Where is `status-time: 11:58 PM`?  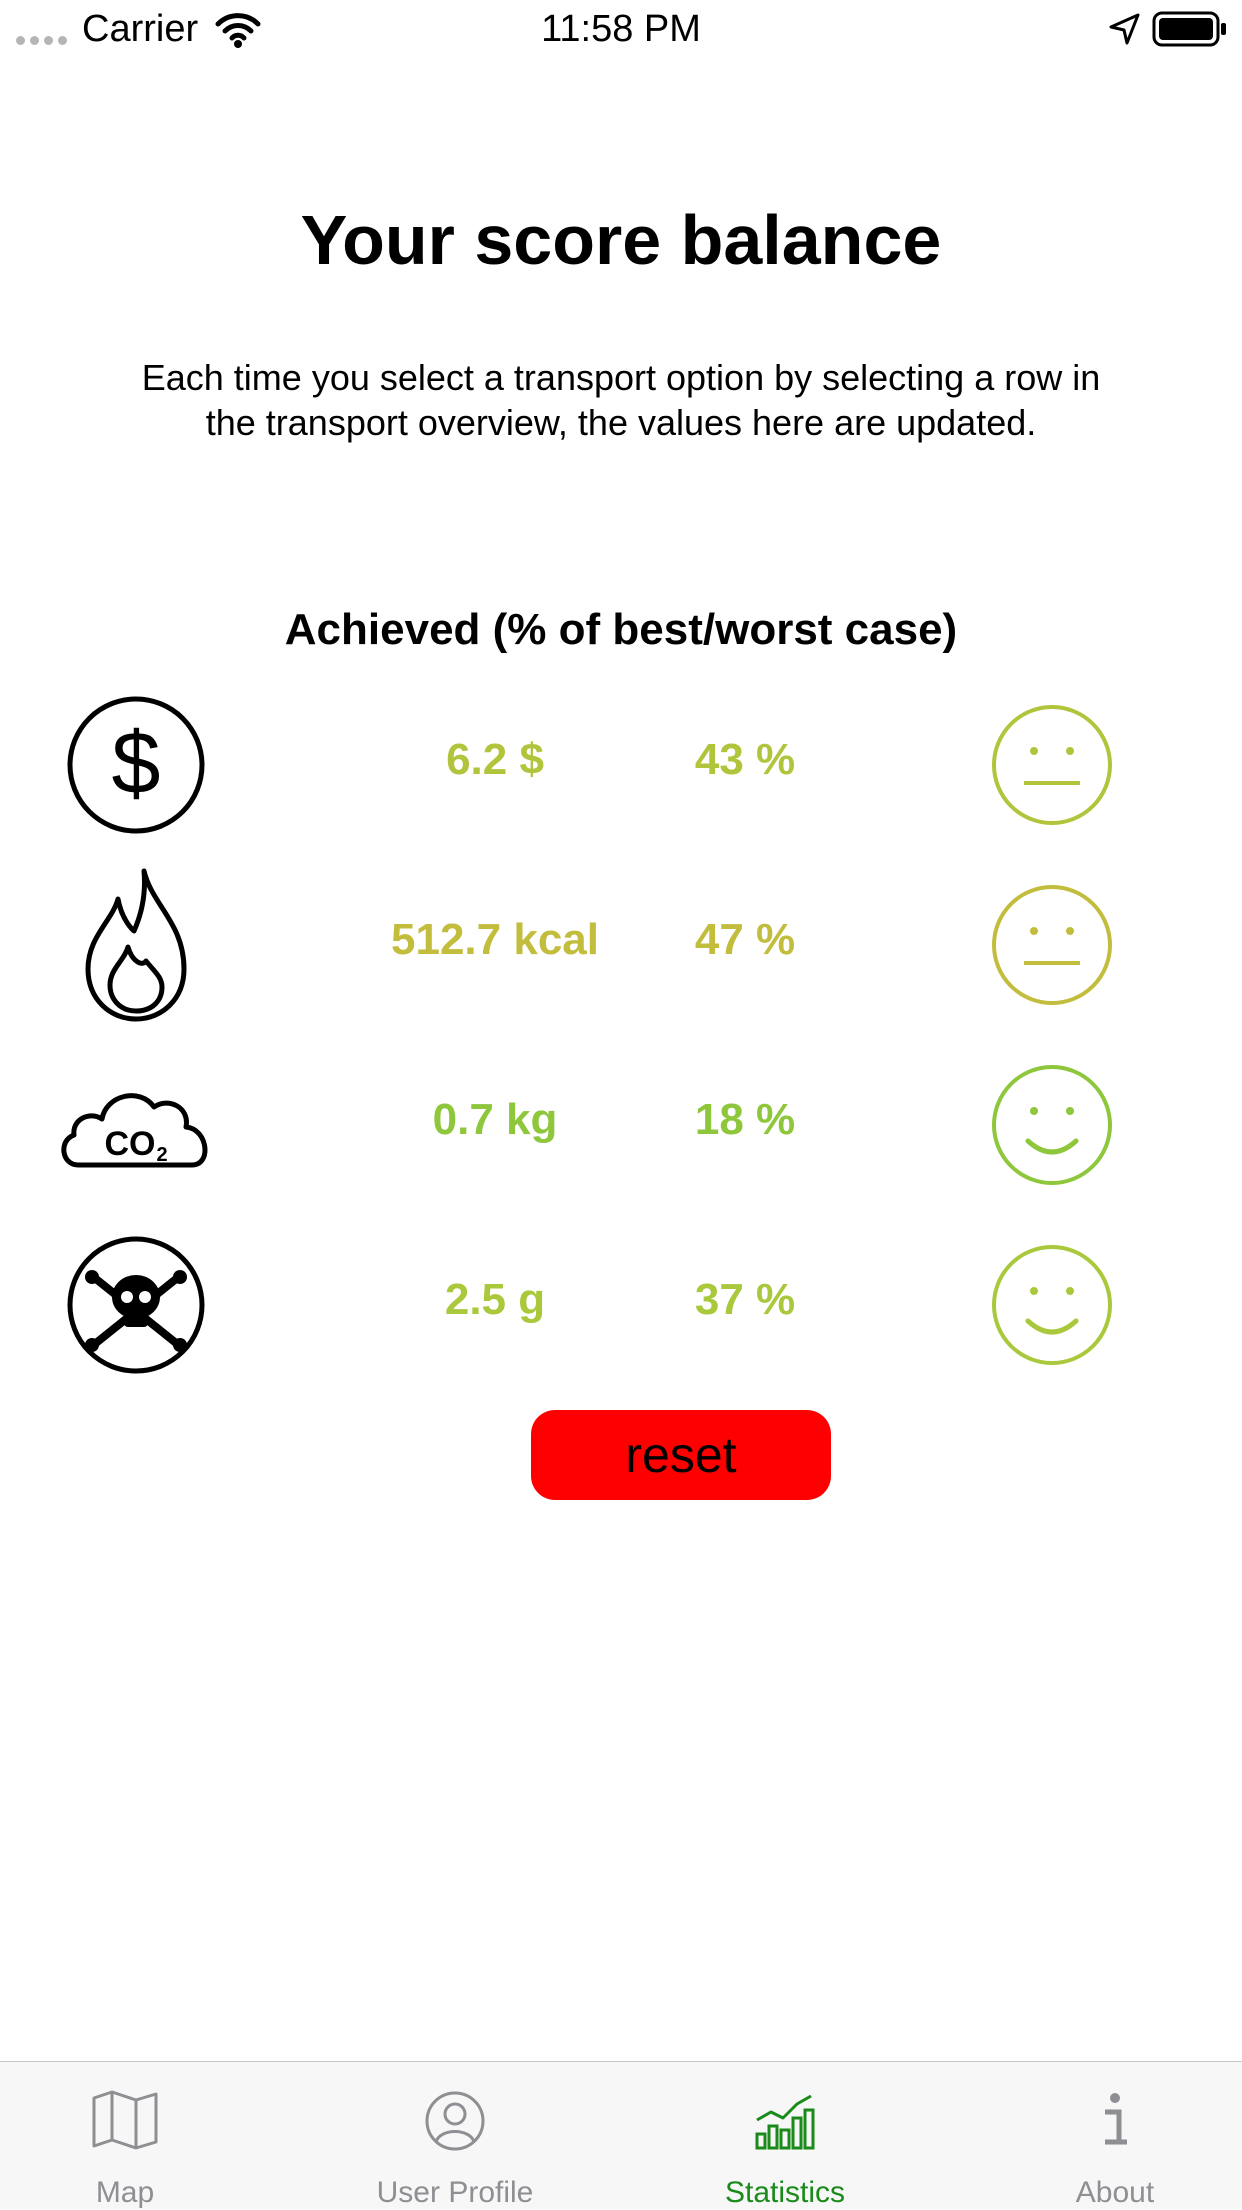
status-time: 11:58 PM is located at coordinates (621, 29).